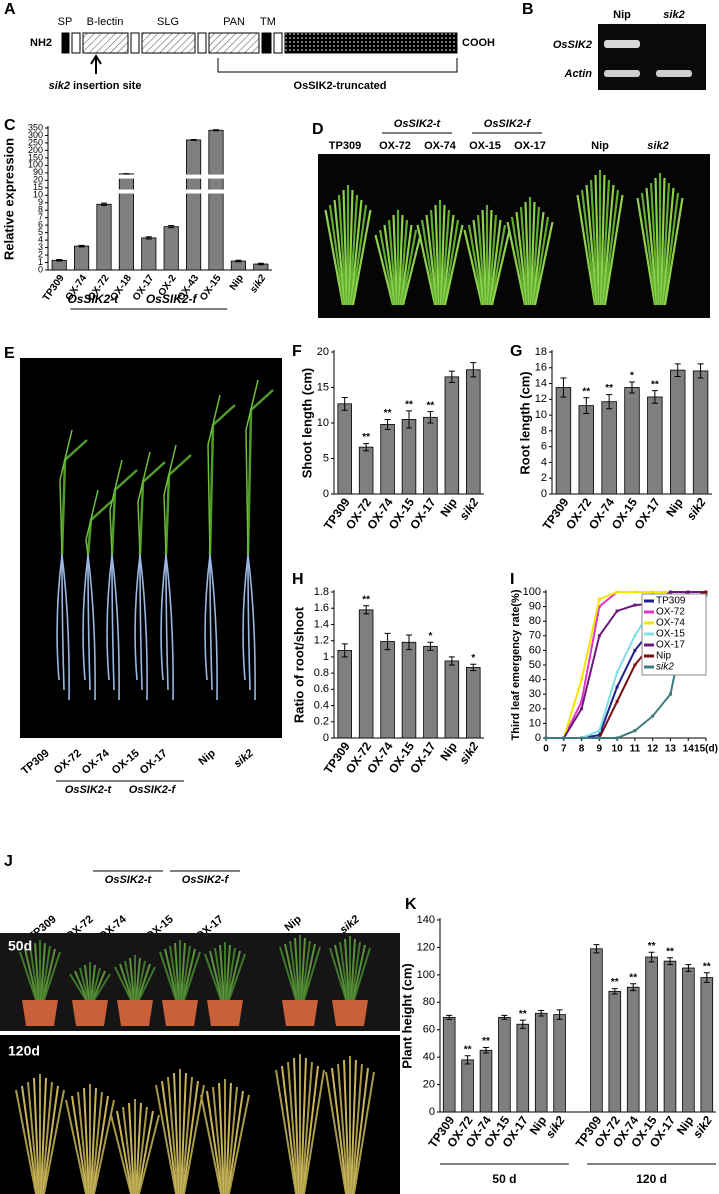  Describe the element at coordinates (24, 1051) in the screenshot. I see `stage-label: 120d` at that location.